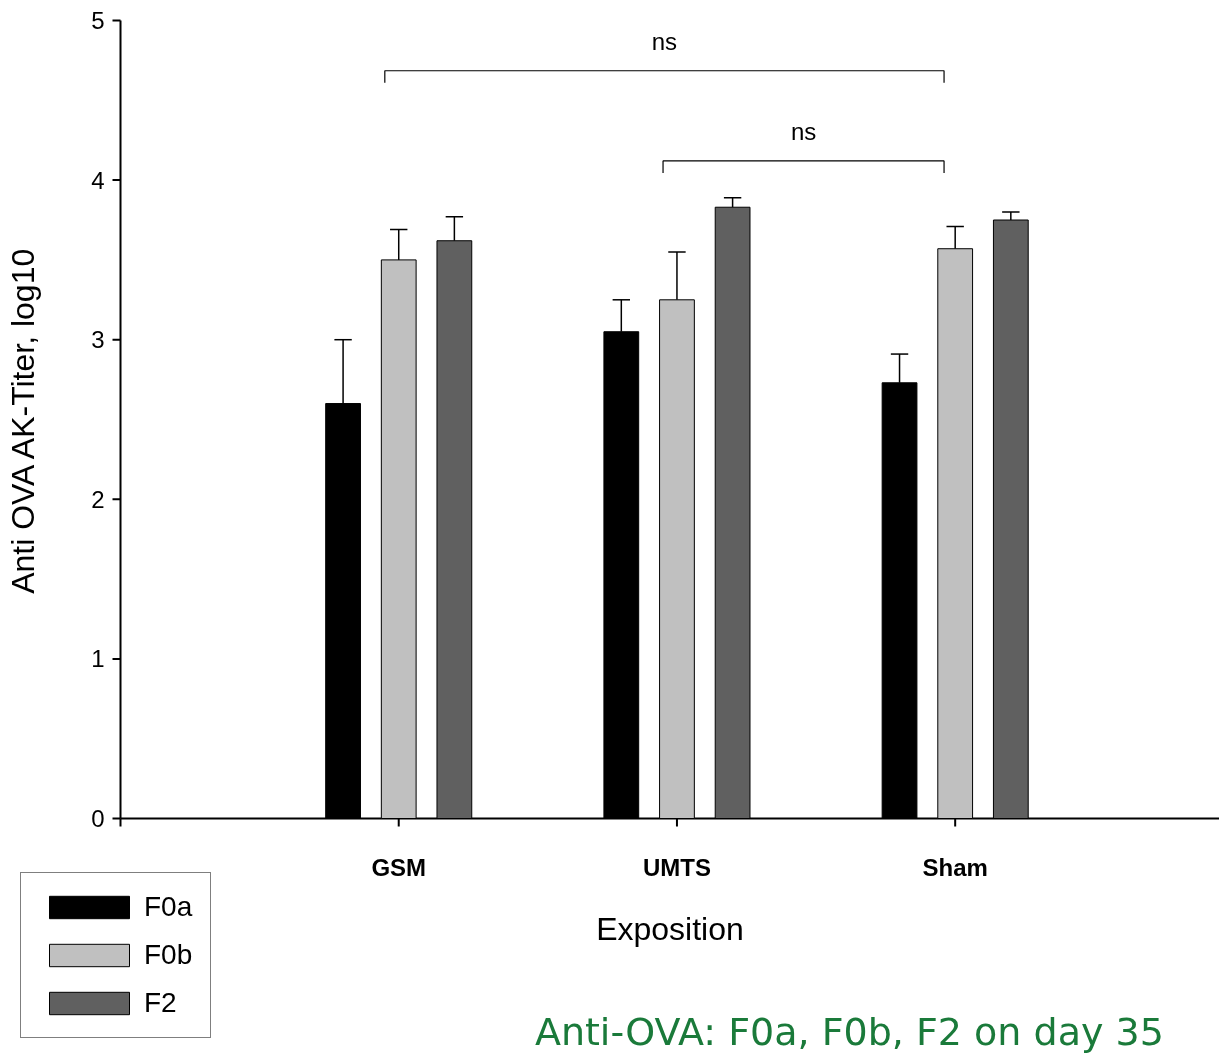 This screenshot has width=1219, height=1058. What do you see at coordinates (98, 818) in the screenshot?
I see `y-tick-label: 0` at bounding box center [98, 818].